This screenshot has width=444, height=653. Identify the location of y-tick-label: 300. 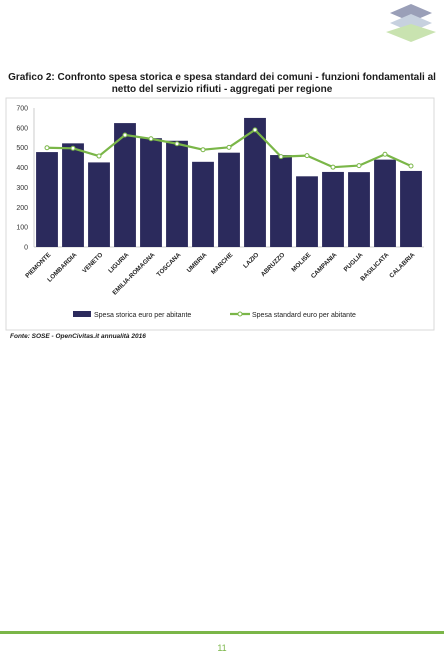
(22, 188).